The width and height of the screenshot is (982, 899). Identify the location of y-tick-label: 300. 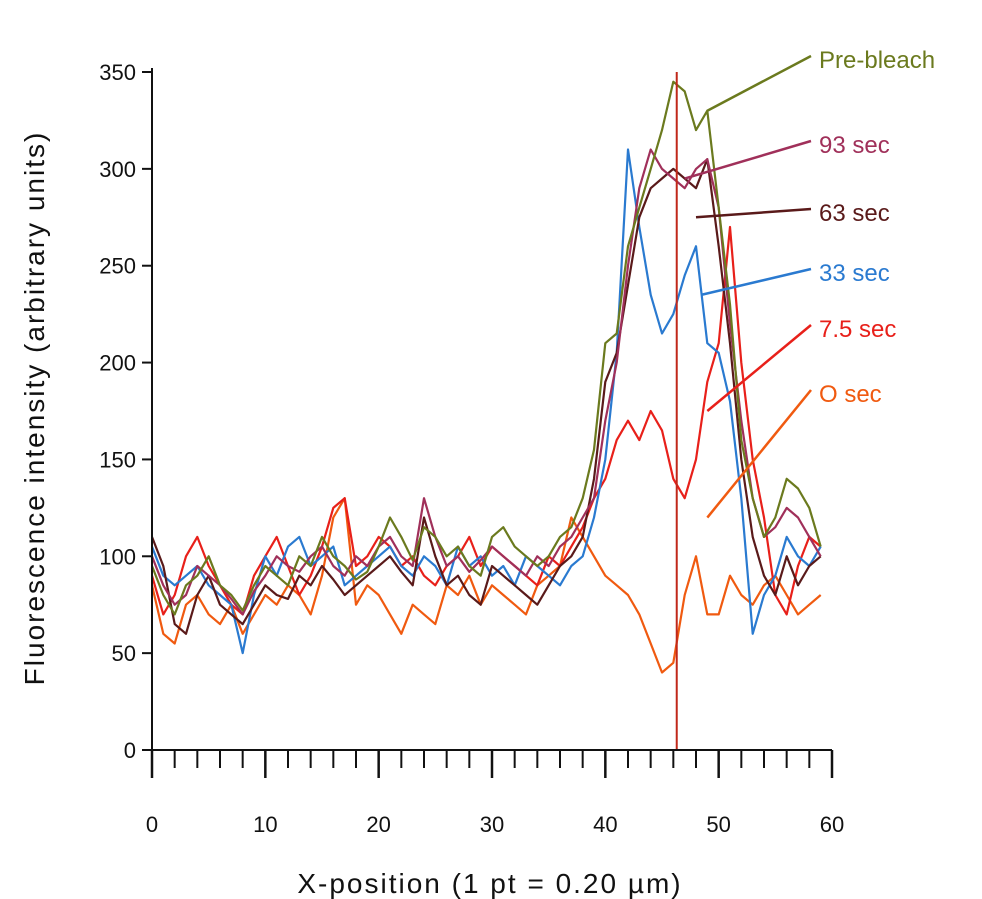
(117, 169).